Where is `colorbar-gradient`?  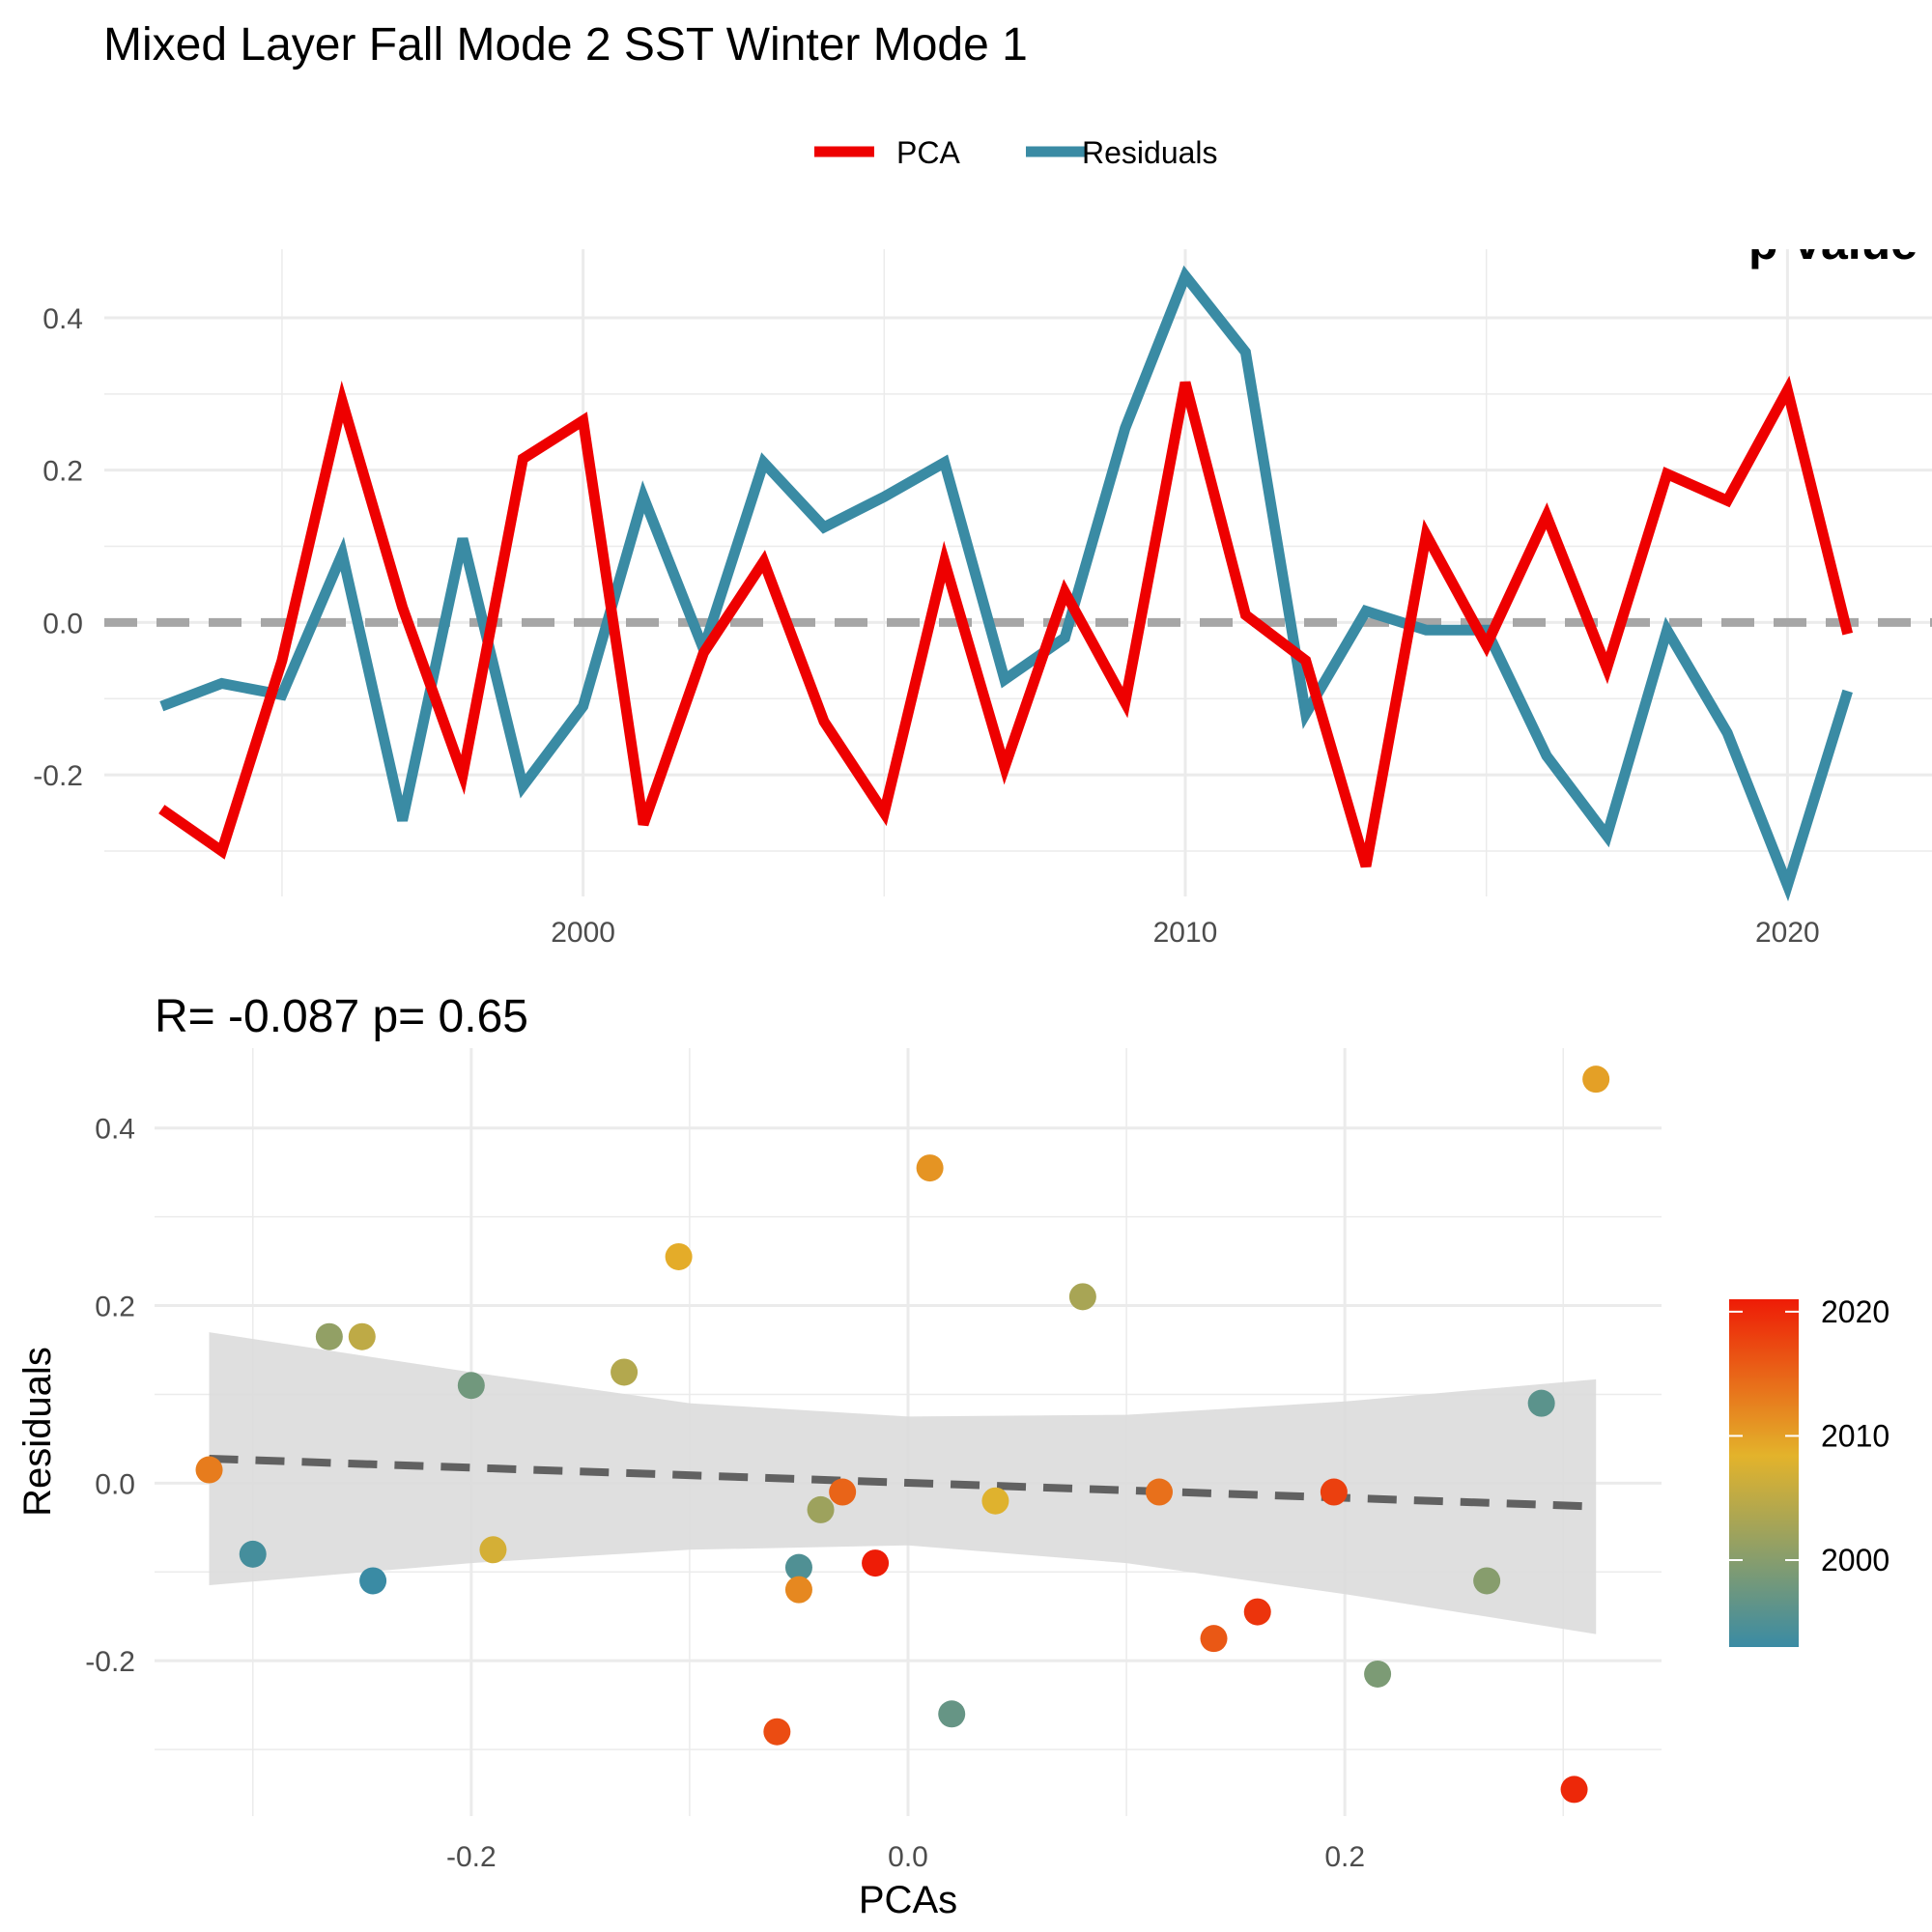
colorbar-gradient is located at coordinates (1764, 1473).